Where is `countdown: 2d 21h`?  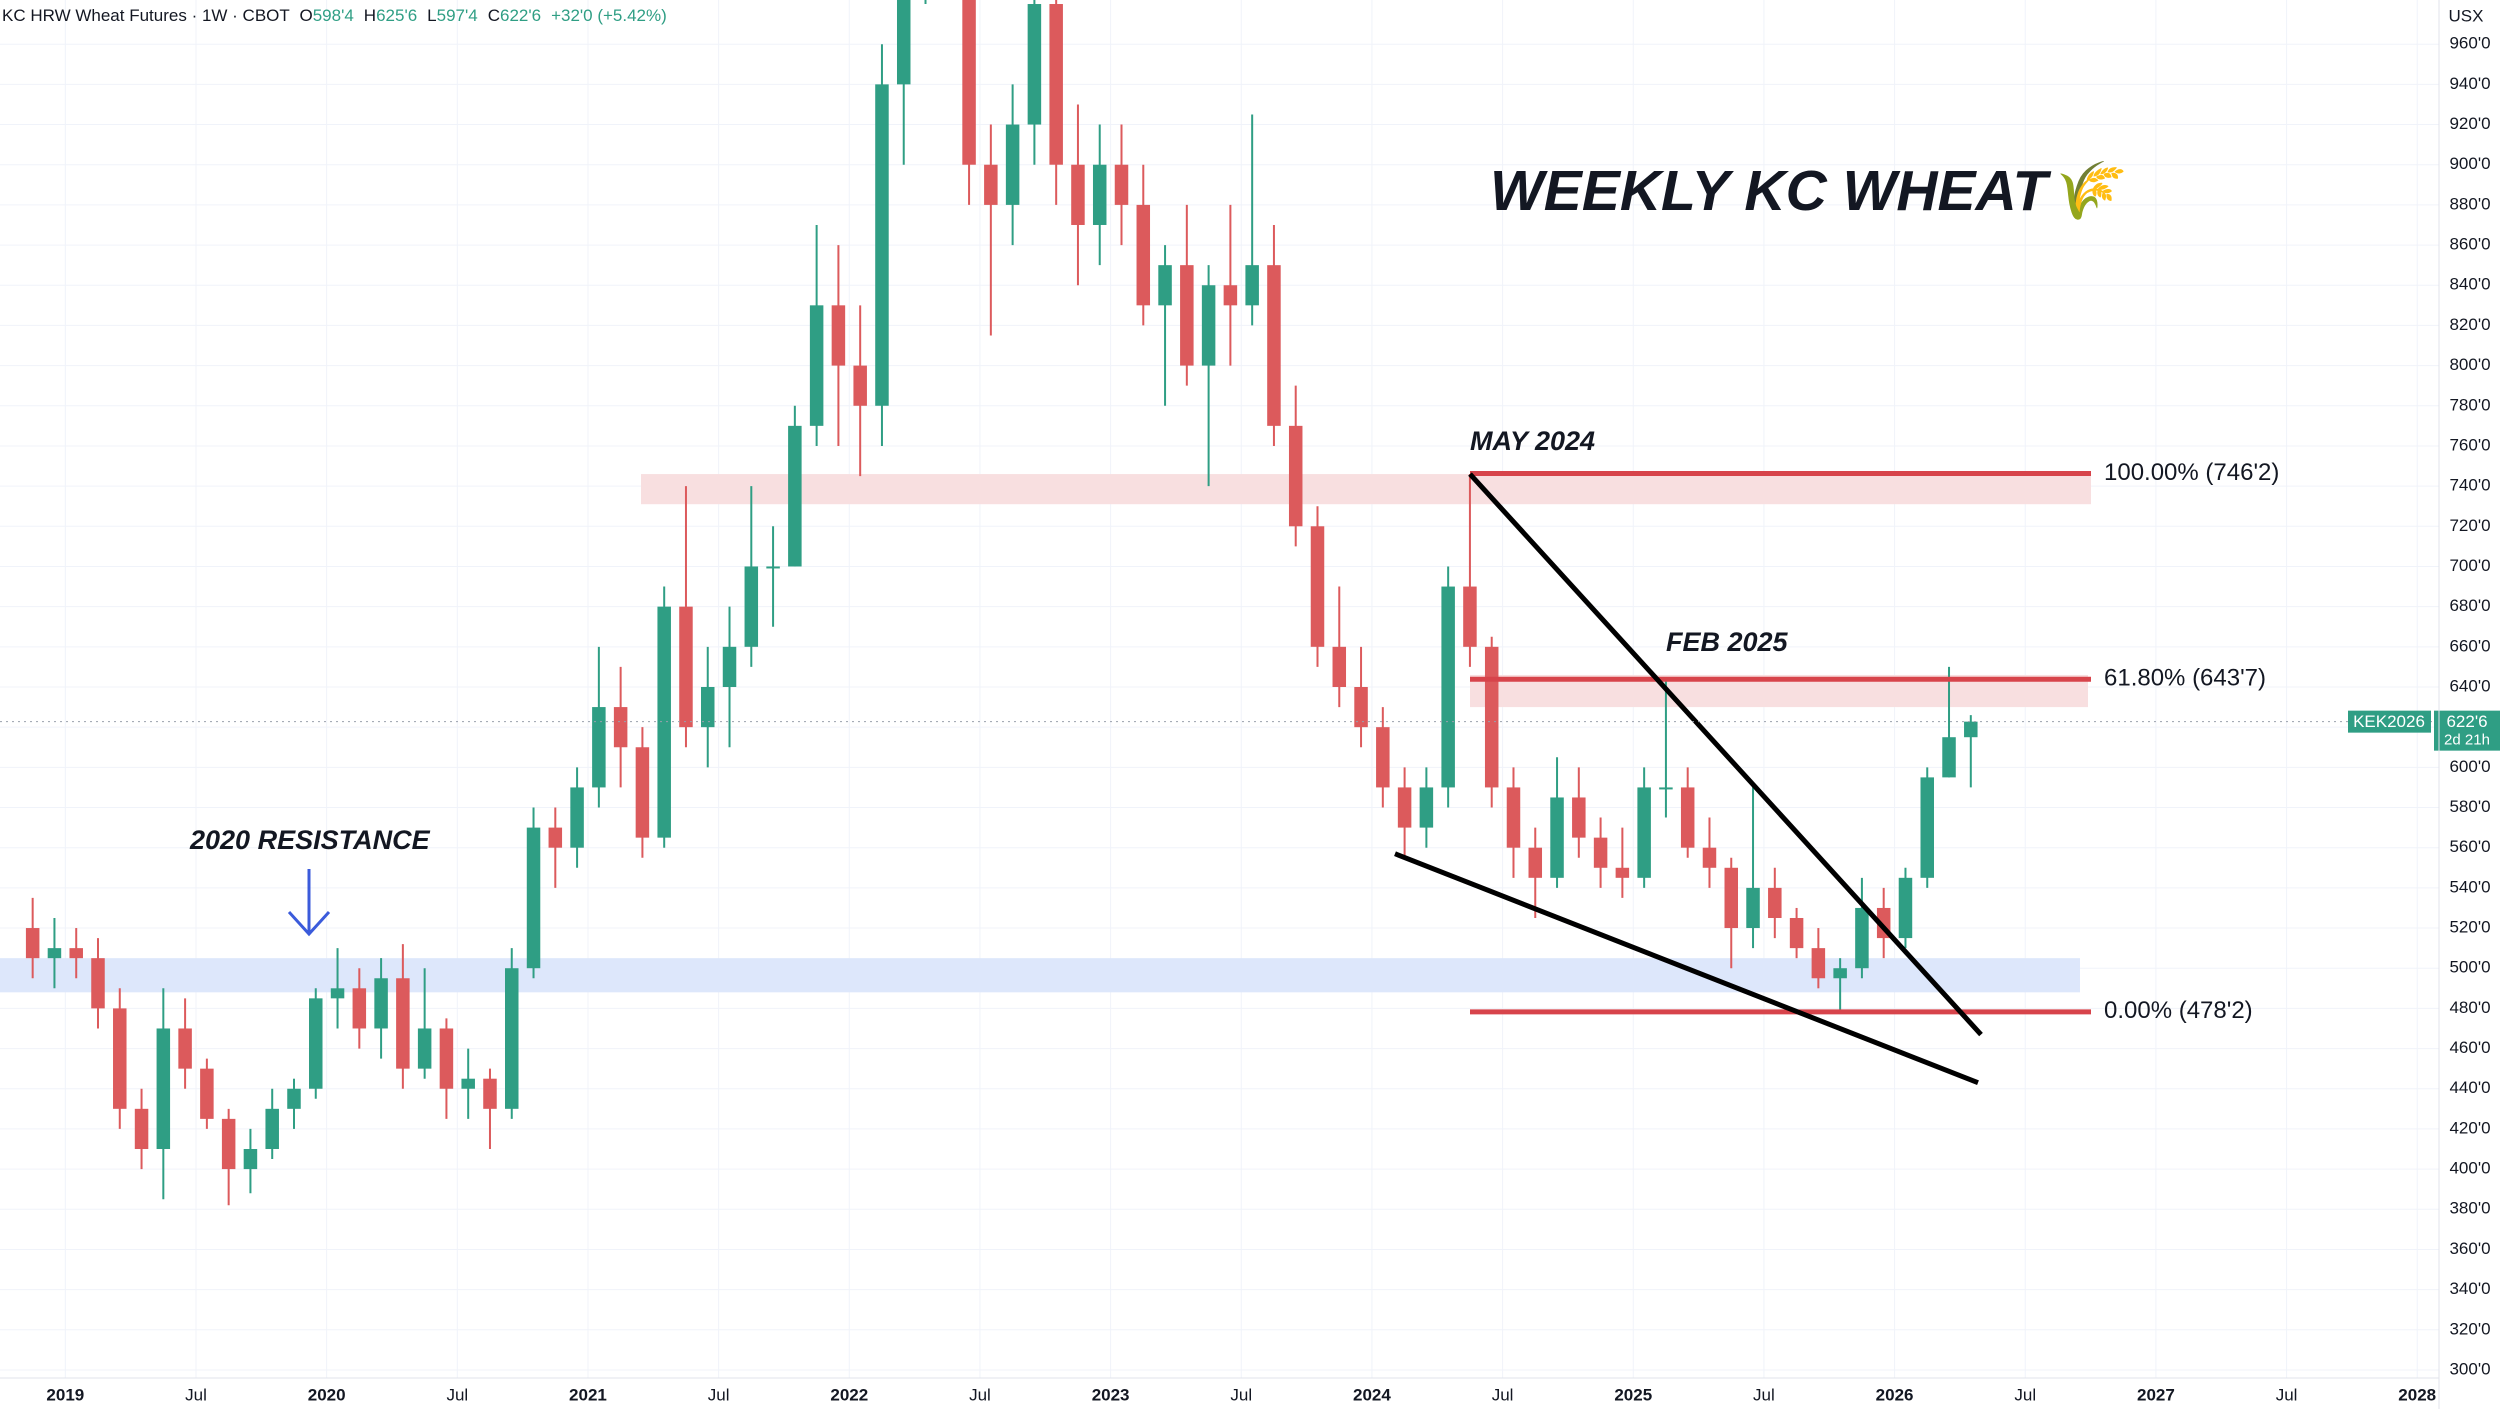
countdown: 2d 21h is located at coordinates (2467, 740).